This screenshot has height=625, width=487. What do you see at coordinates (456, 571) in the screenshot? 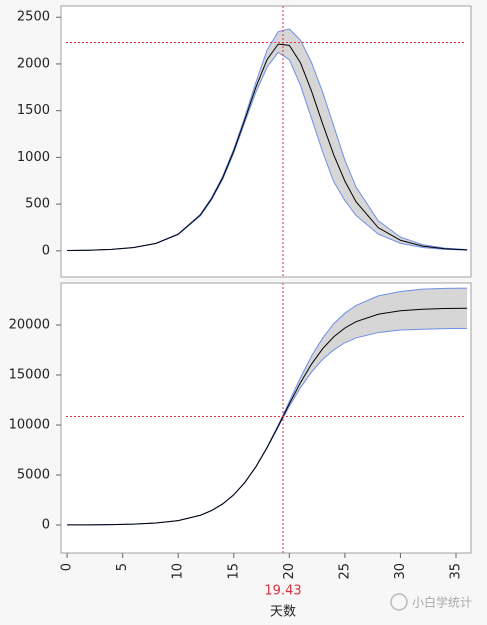
I see `x-tick-label: 35` at bounding box center [456, 571].